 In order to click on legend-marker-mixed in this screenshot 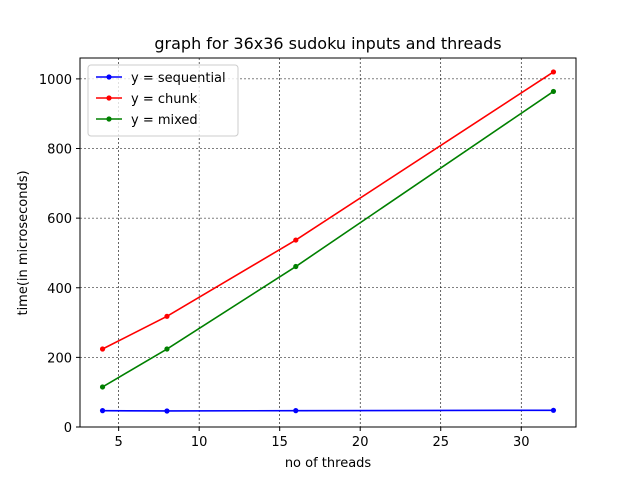, I will do `click(109, 119)`.